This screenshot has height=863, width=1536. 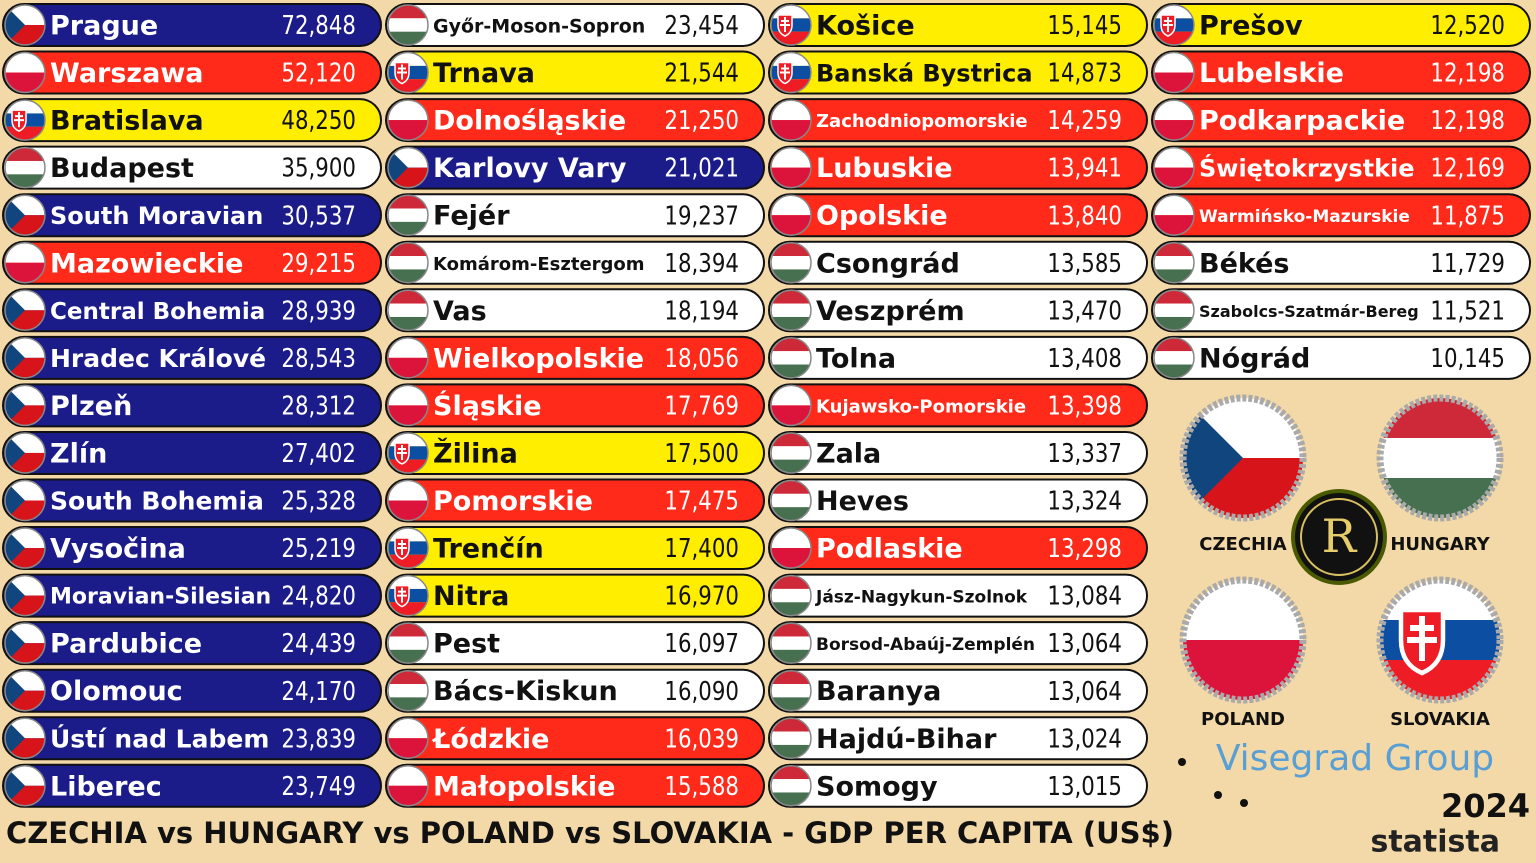 I want to click on row-name: Borsod-Abaúj-Zemplén, so click(x=925, y=645).